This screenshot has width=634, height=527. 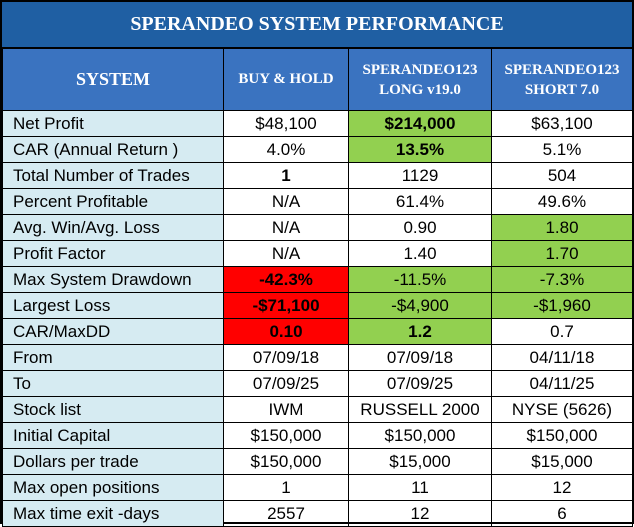 What do you see at coordinates (286, 79) in the screenshot?
I see `header-buy-hold: BUY & HOLD` at bounding box center [286, 79].